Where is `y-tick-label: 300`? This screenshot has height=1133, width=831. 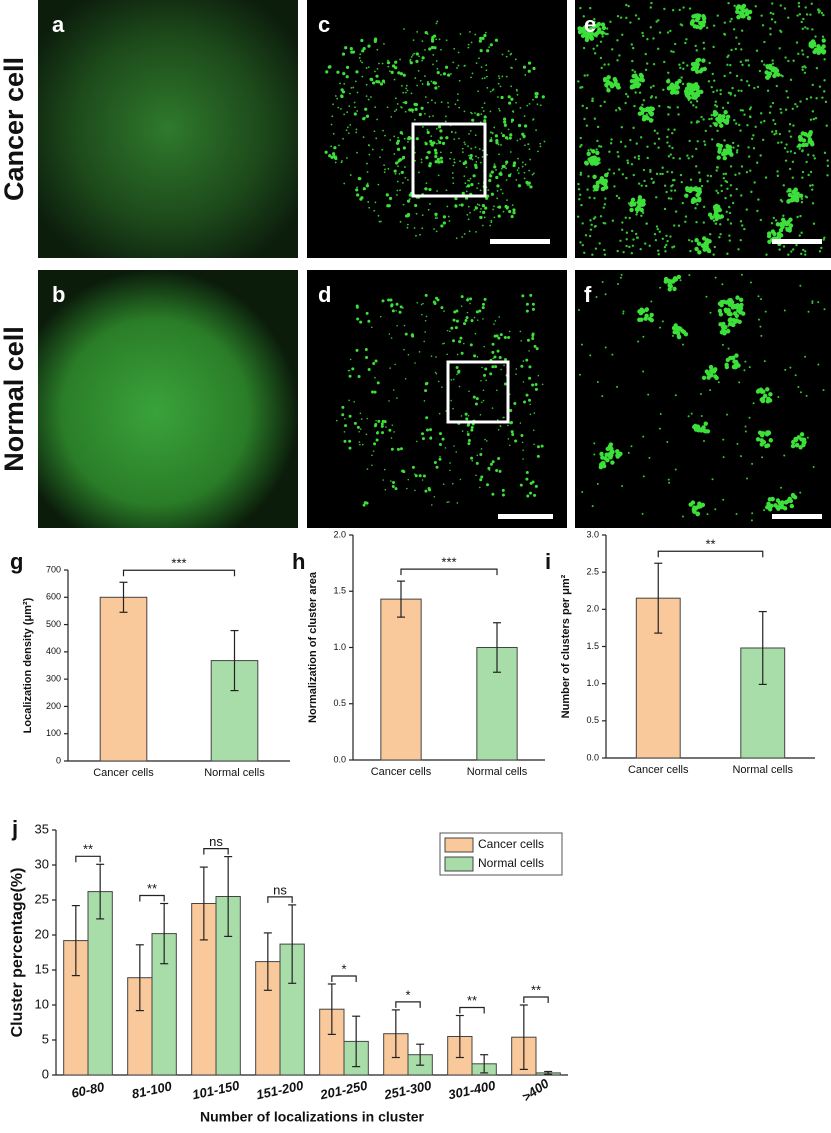
y-tick-label: 300 is located at coordinates (53, 679).